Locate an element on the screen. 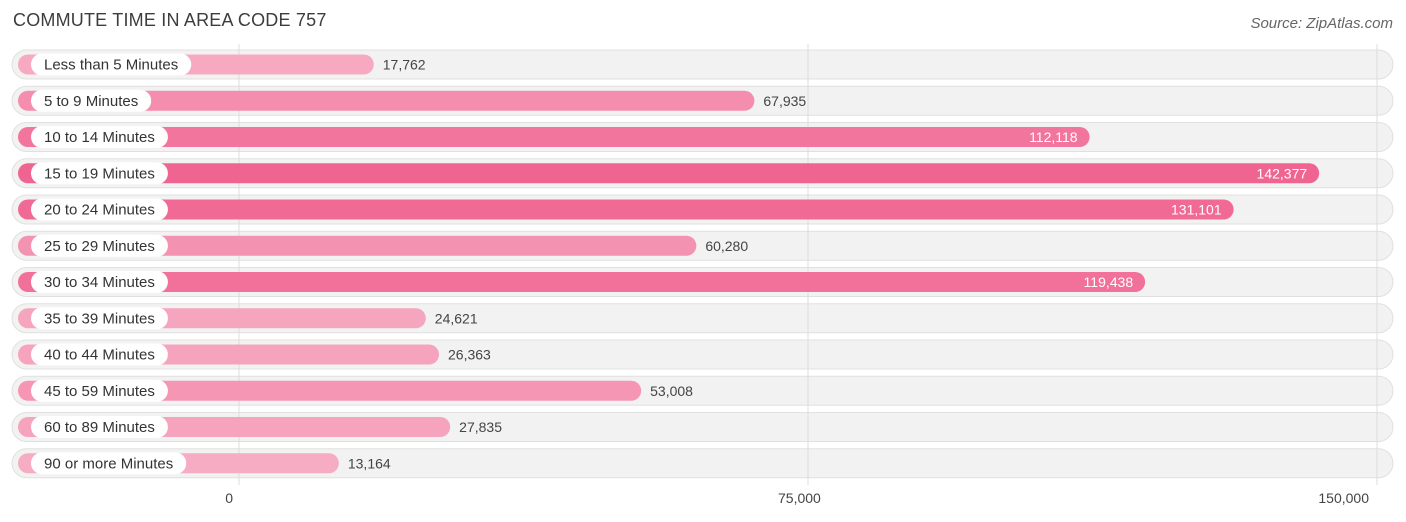 This screenshot has width=1406, height=522. value-label: 13,164 is located at coordinates (369, 463).